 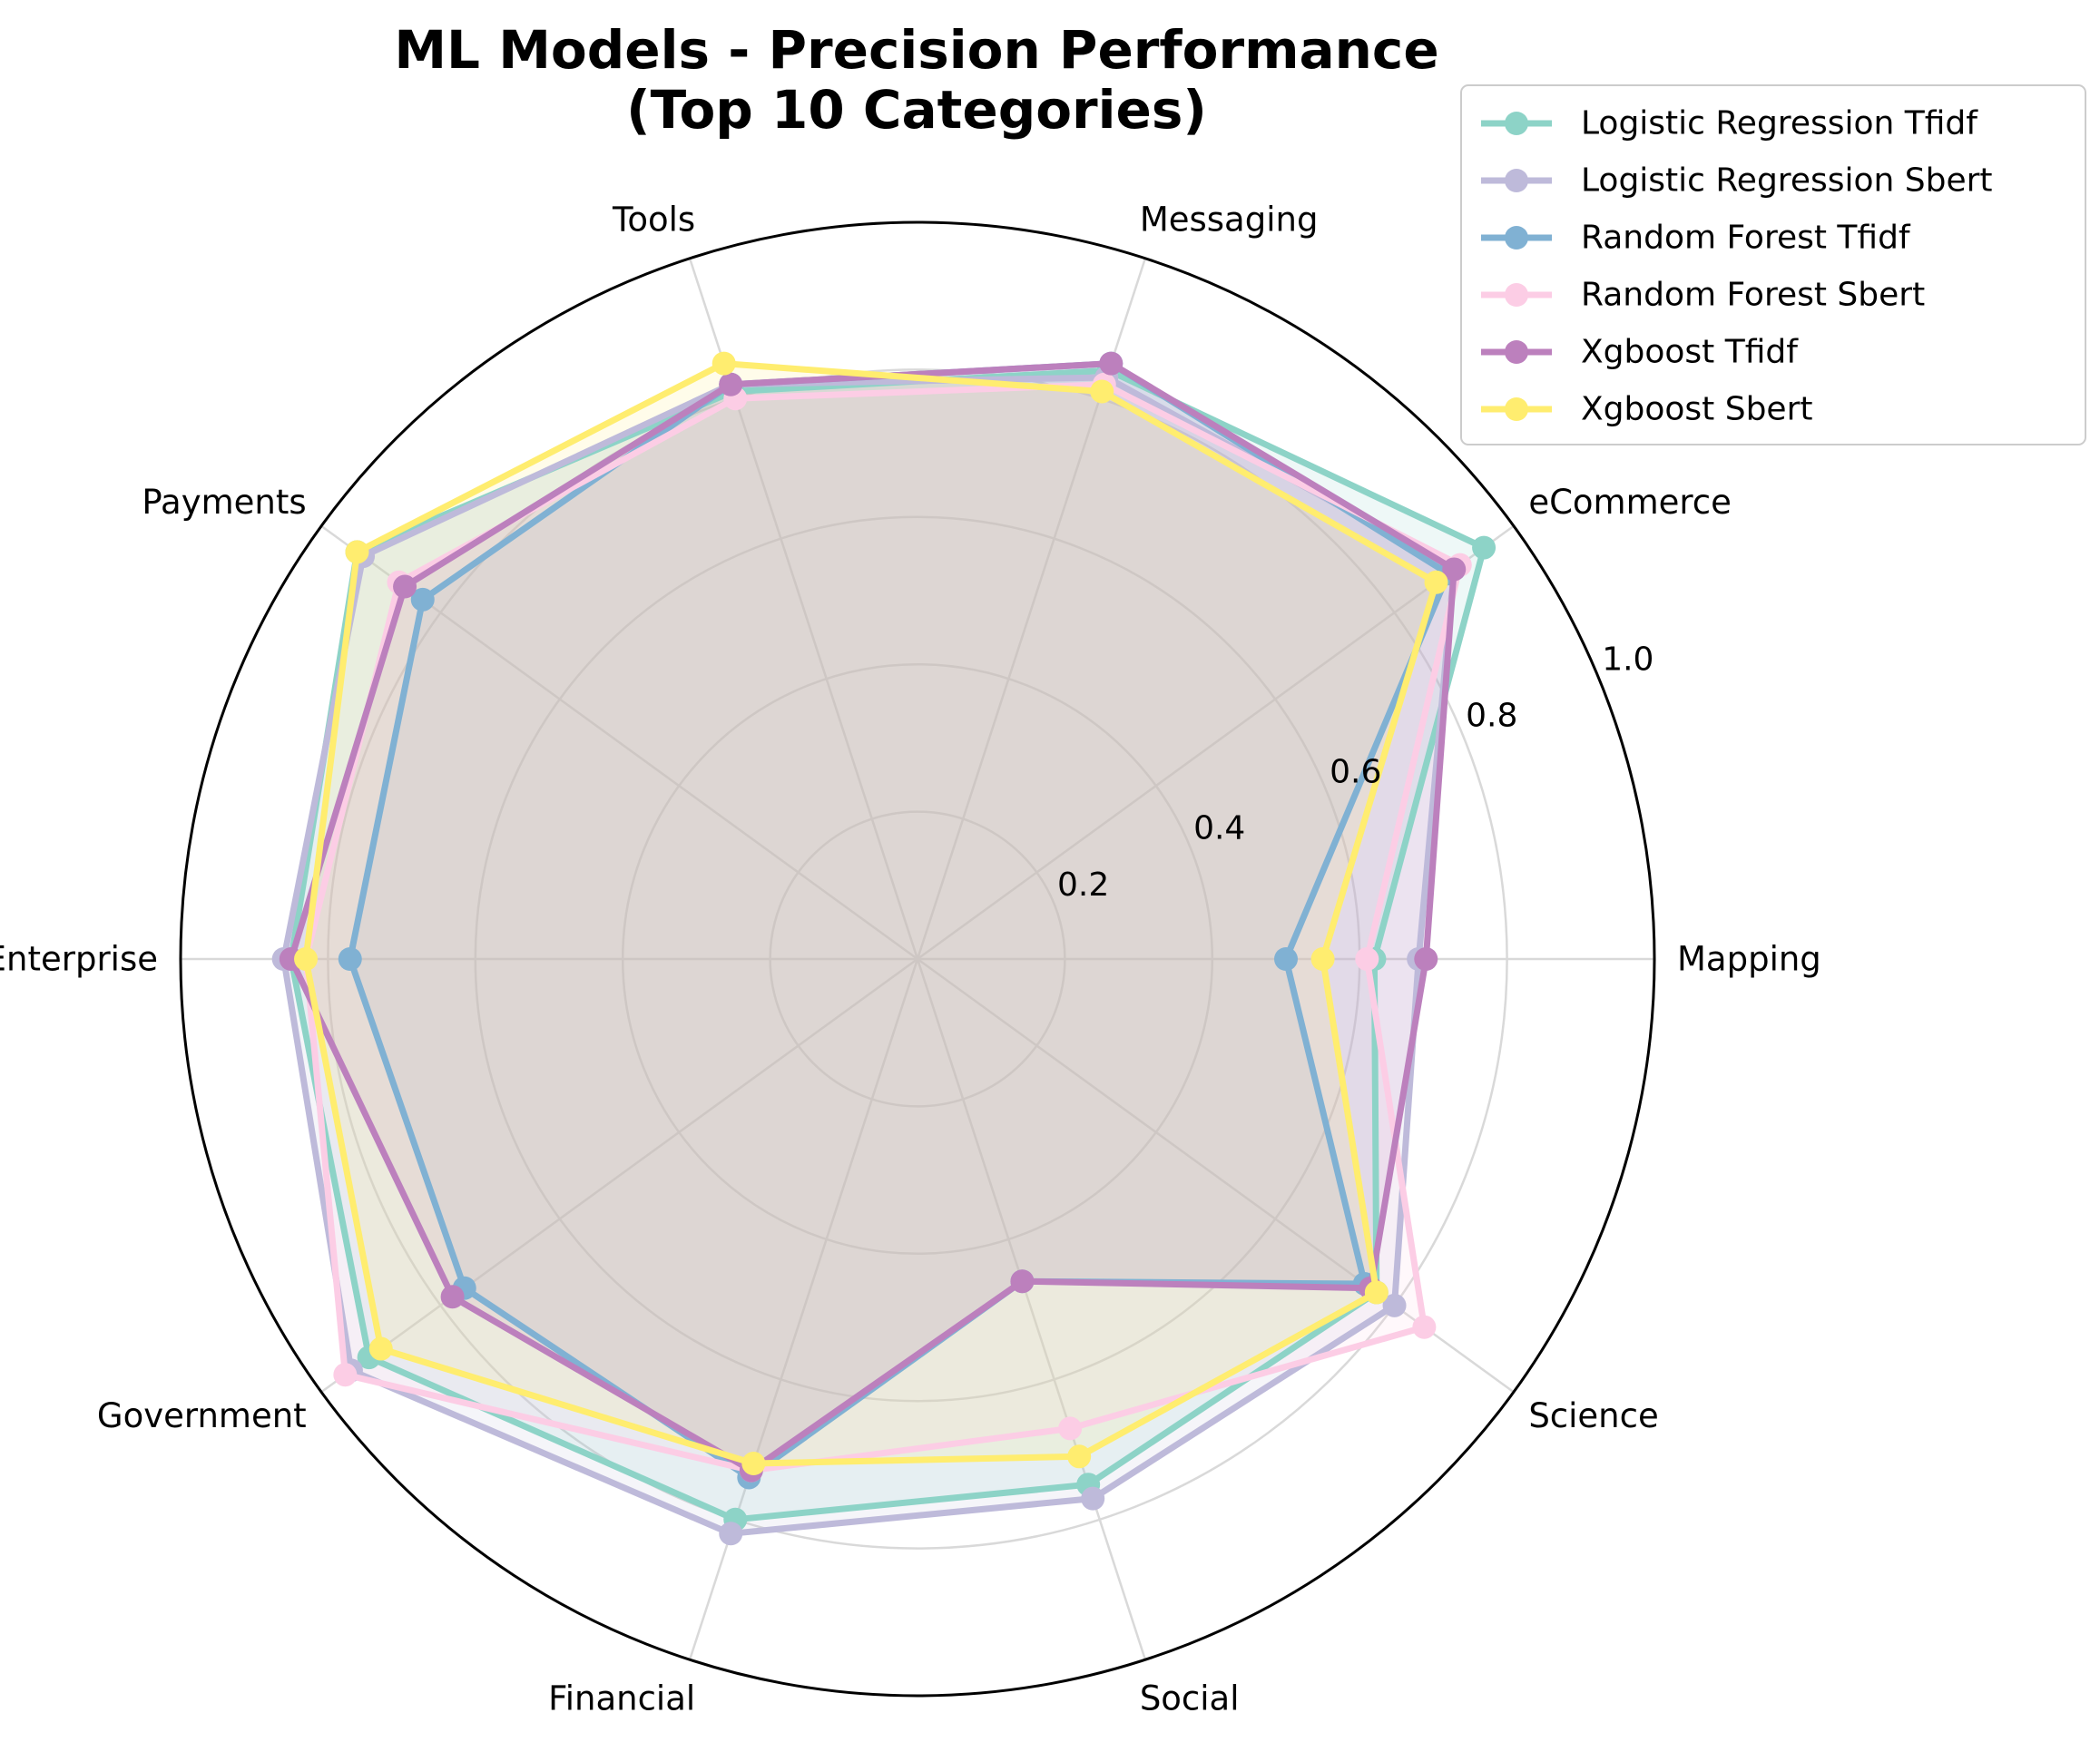 I want to click on legend-entry: Xgboost Tfidf, so click(x=1690, y=352).